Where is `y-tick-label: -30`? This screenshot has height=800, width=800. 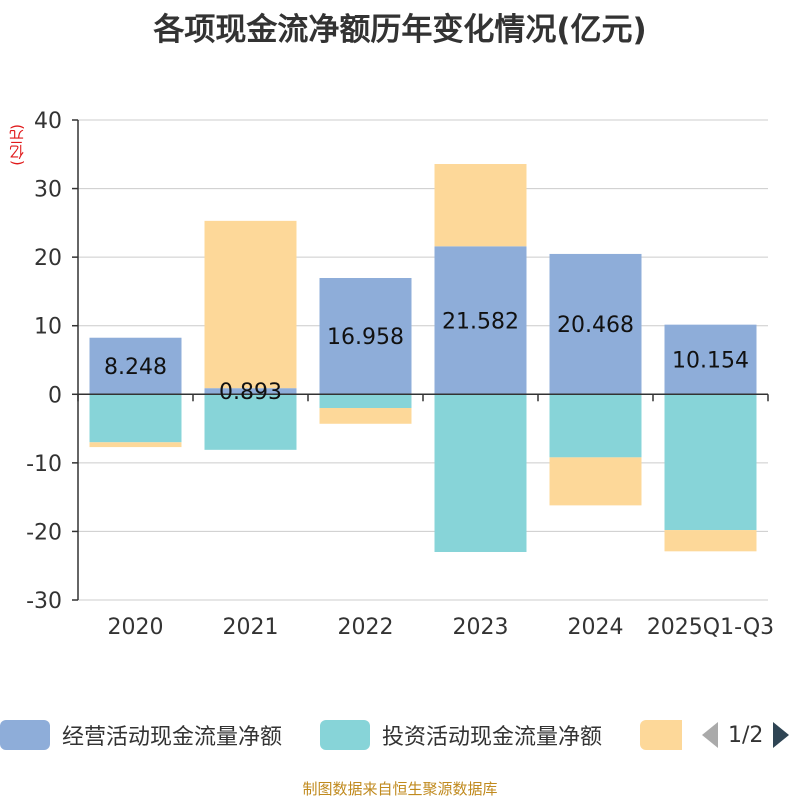 y-tick-label: -30 is located at coordinates (44, 601).